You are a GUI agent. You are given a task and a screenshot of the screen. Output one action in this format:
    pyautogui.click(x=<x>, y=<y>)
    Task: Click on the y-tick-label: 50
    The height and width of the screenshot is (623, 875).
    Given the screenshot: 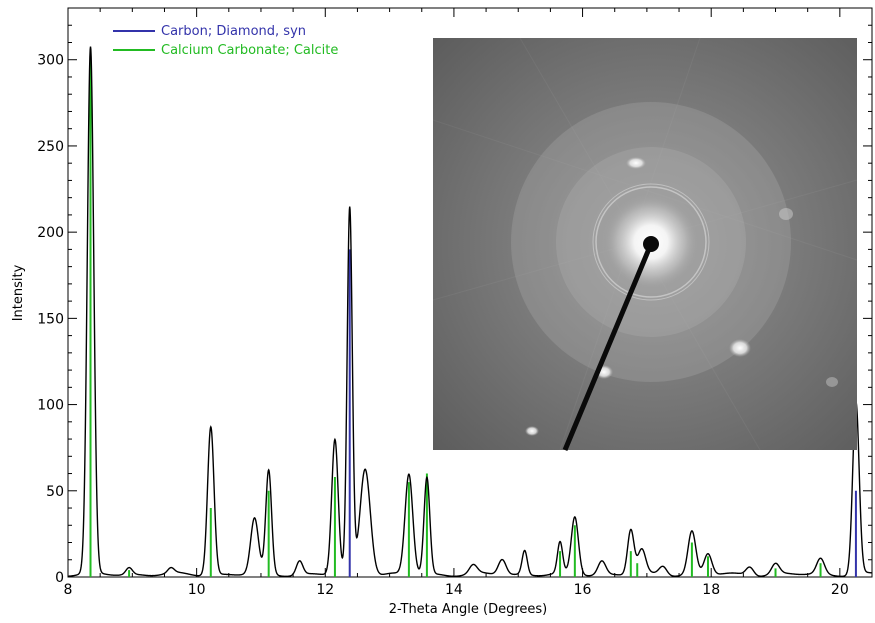 What is the action you would take?
    pyautogui.click(x=55, y=492)
    